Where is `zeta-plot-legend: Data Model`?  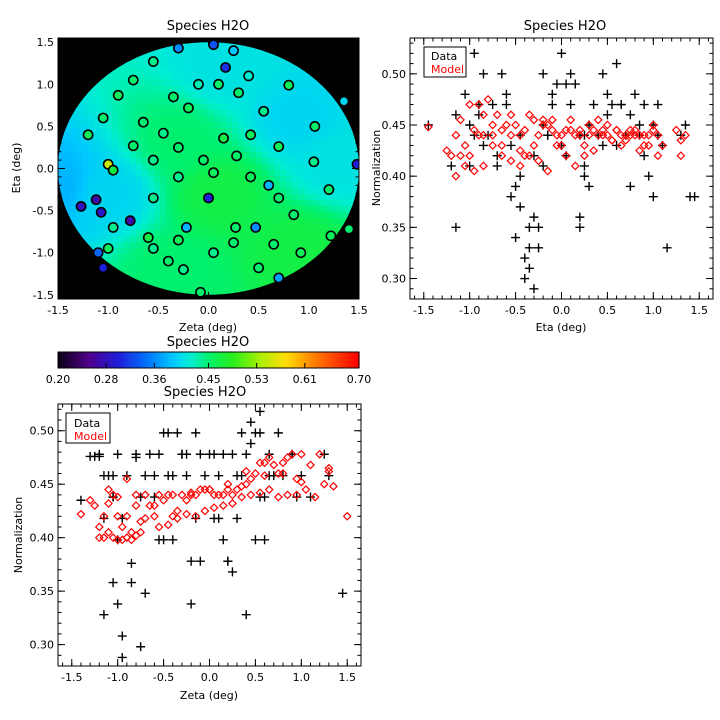
zeta-plot-legend: Data Model is located at coordinates (88, 428).